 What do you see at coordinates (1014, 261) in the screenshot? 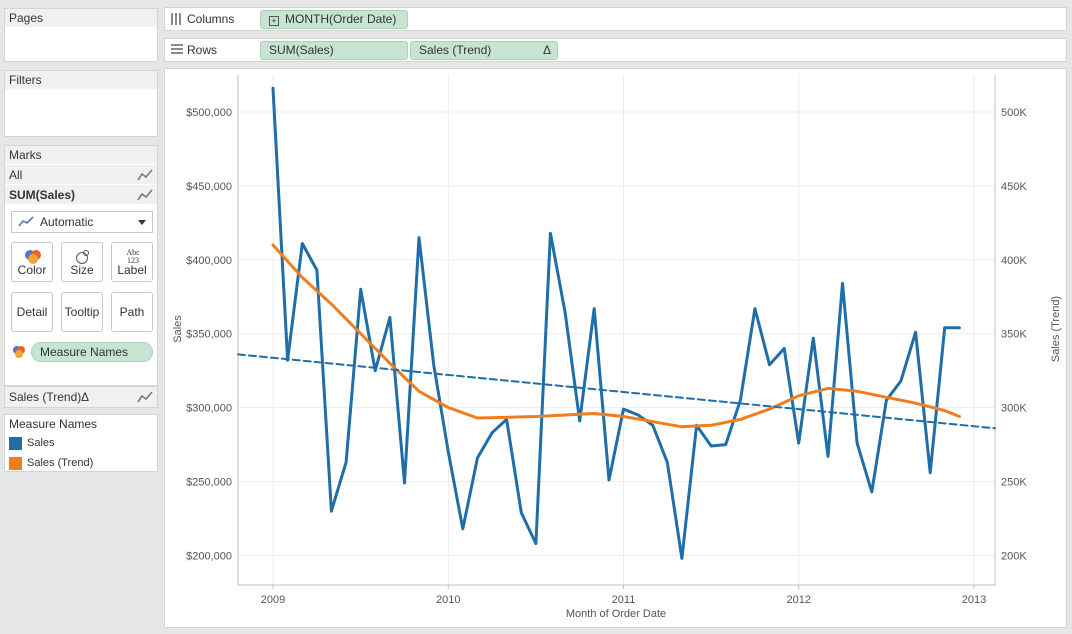
I see `y-tick-label-right: 400K` at bounding box center [1014, 261].